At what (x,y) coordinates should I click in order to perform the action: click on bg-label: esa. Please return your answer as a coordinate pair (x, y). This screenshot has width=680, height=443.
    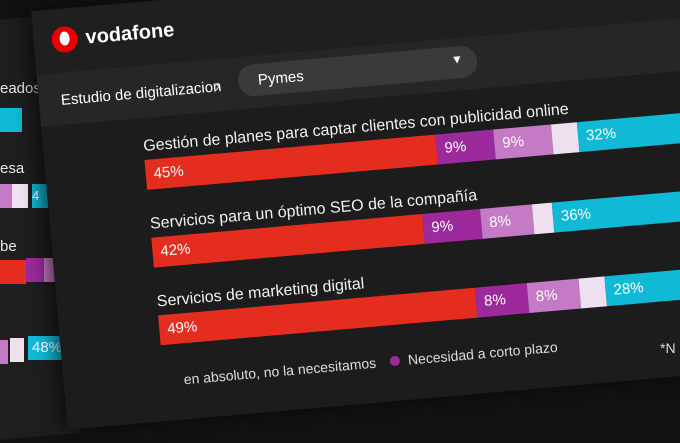
    Looking at the image, I should click on (12, 168).